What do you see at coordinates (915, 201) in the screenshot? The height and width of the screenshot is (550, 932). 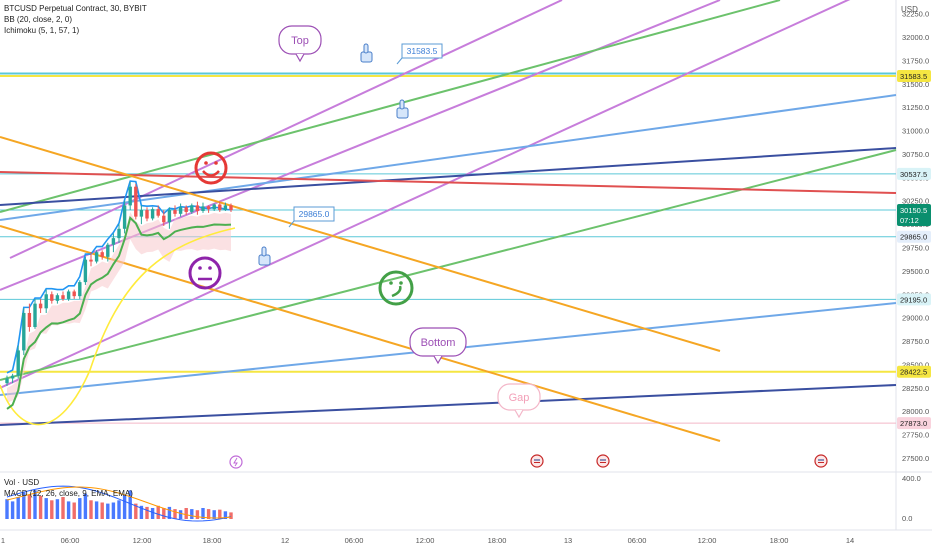 I see `price-axis-tick: 30250.0` at bounding box center [915, 201].